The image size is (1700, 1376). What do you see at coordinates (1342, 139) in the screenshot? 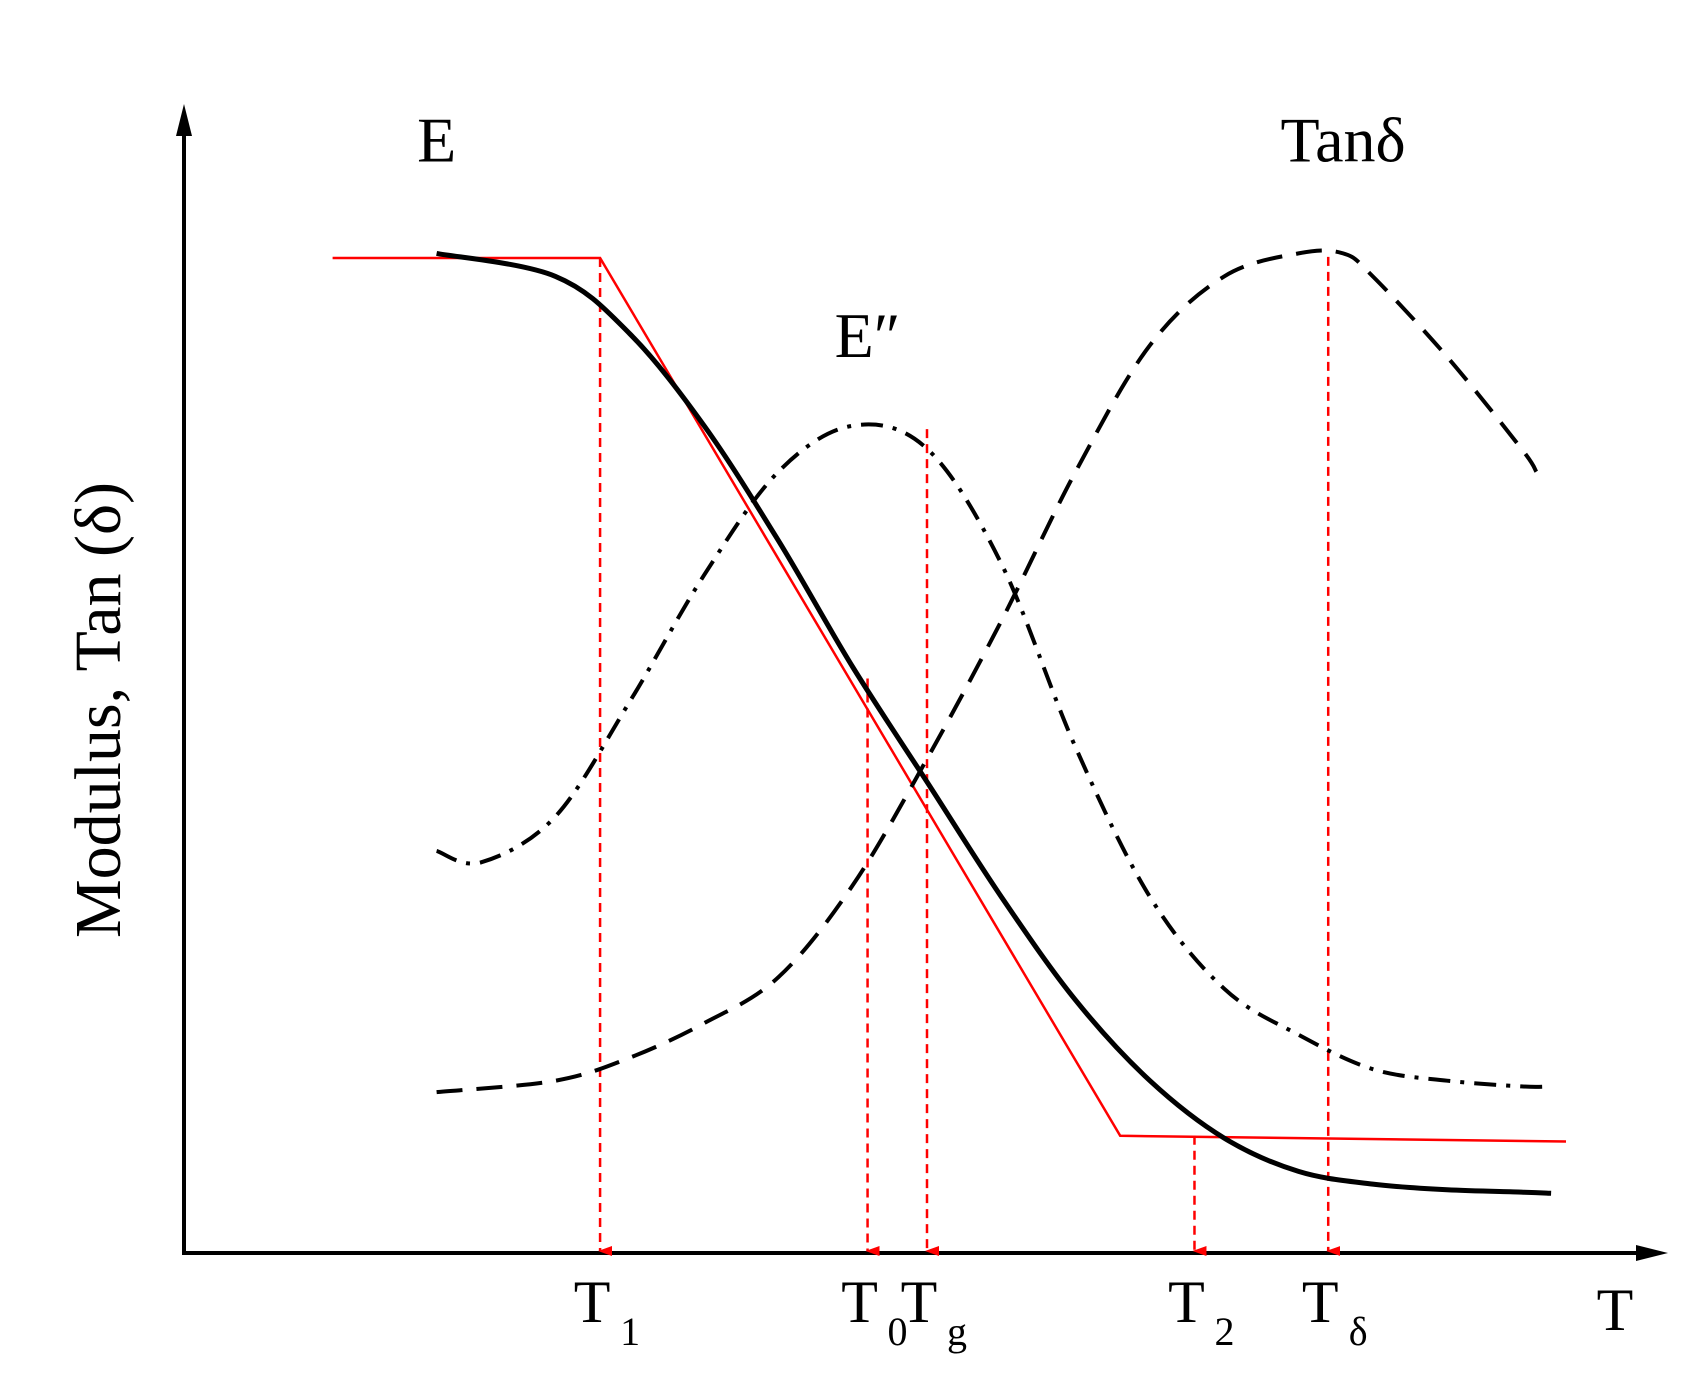
I see `curve-label-3: Tanδ` at bounding box center [1342, 139].